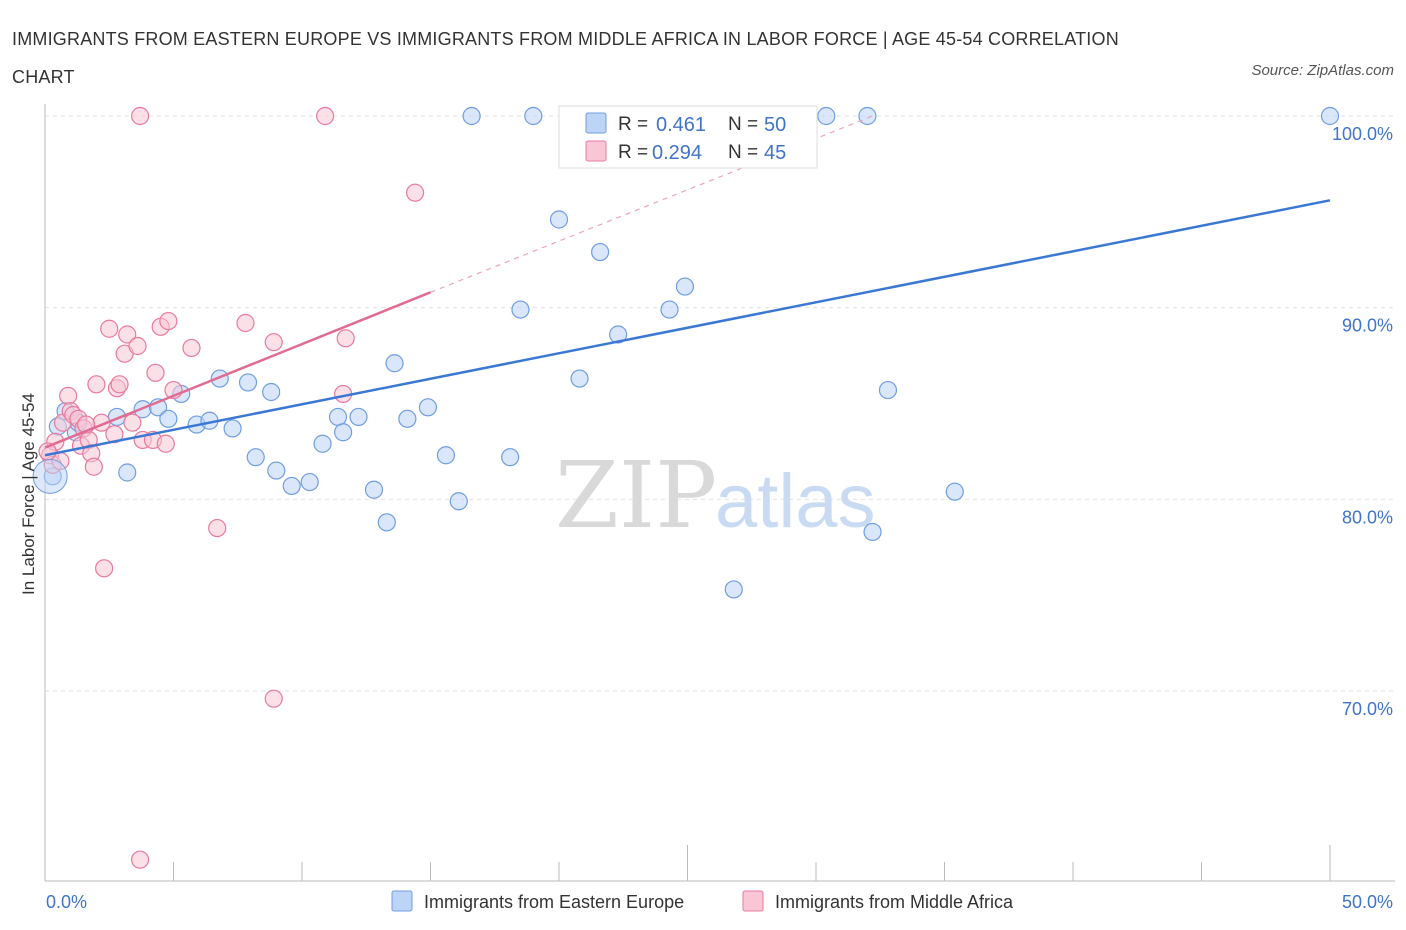 Image resolution: width=1406 pixels, height=930 pixels. Describe the element at coordinates (596, 123) in the screenshot. I see `legend-swatch-eastern-europe` at that location.